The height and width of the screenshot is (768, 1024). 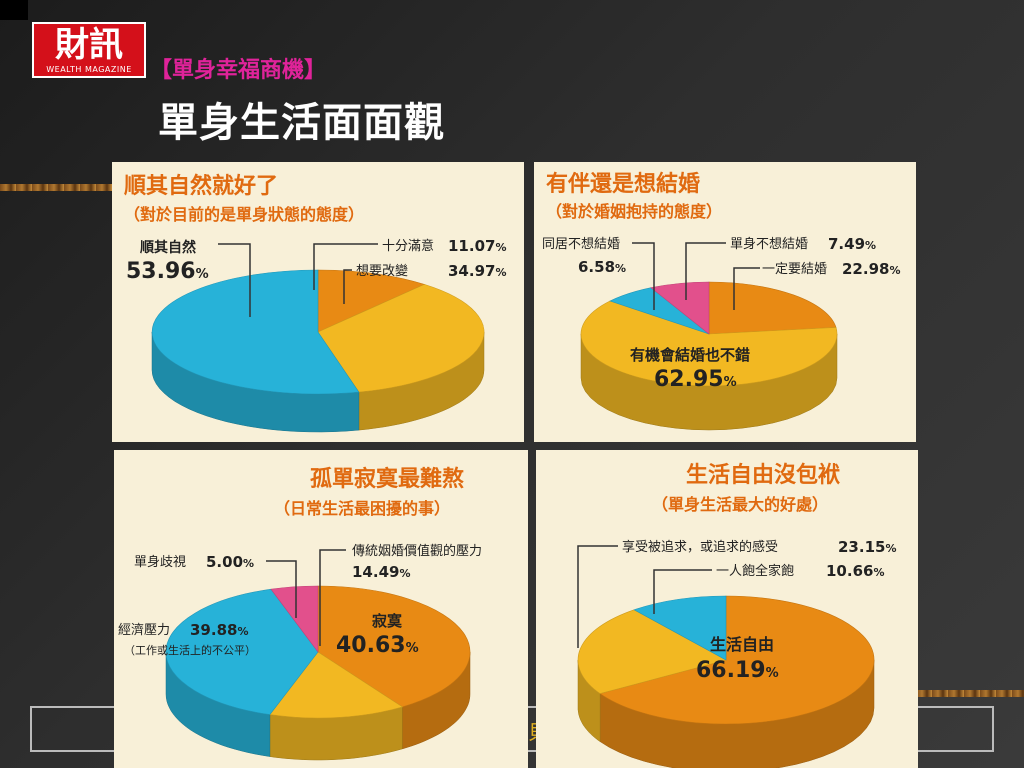 I want to click on chart-subtitle: （對於婚姻抱持的態度）, so click(x=634, y=211).